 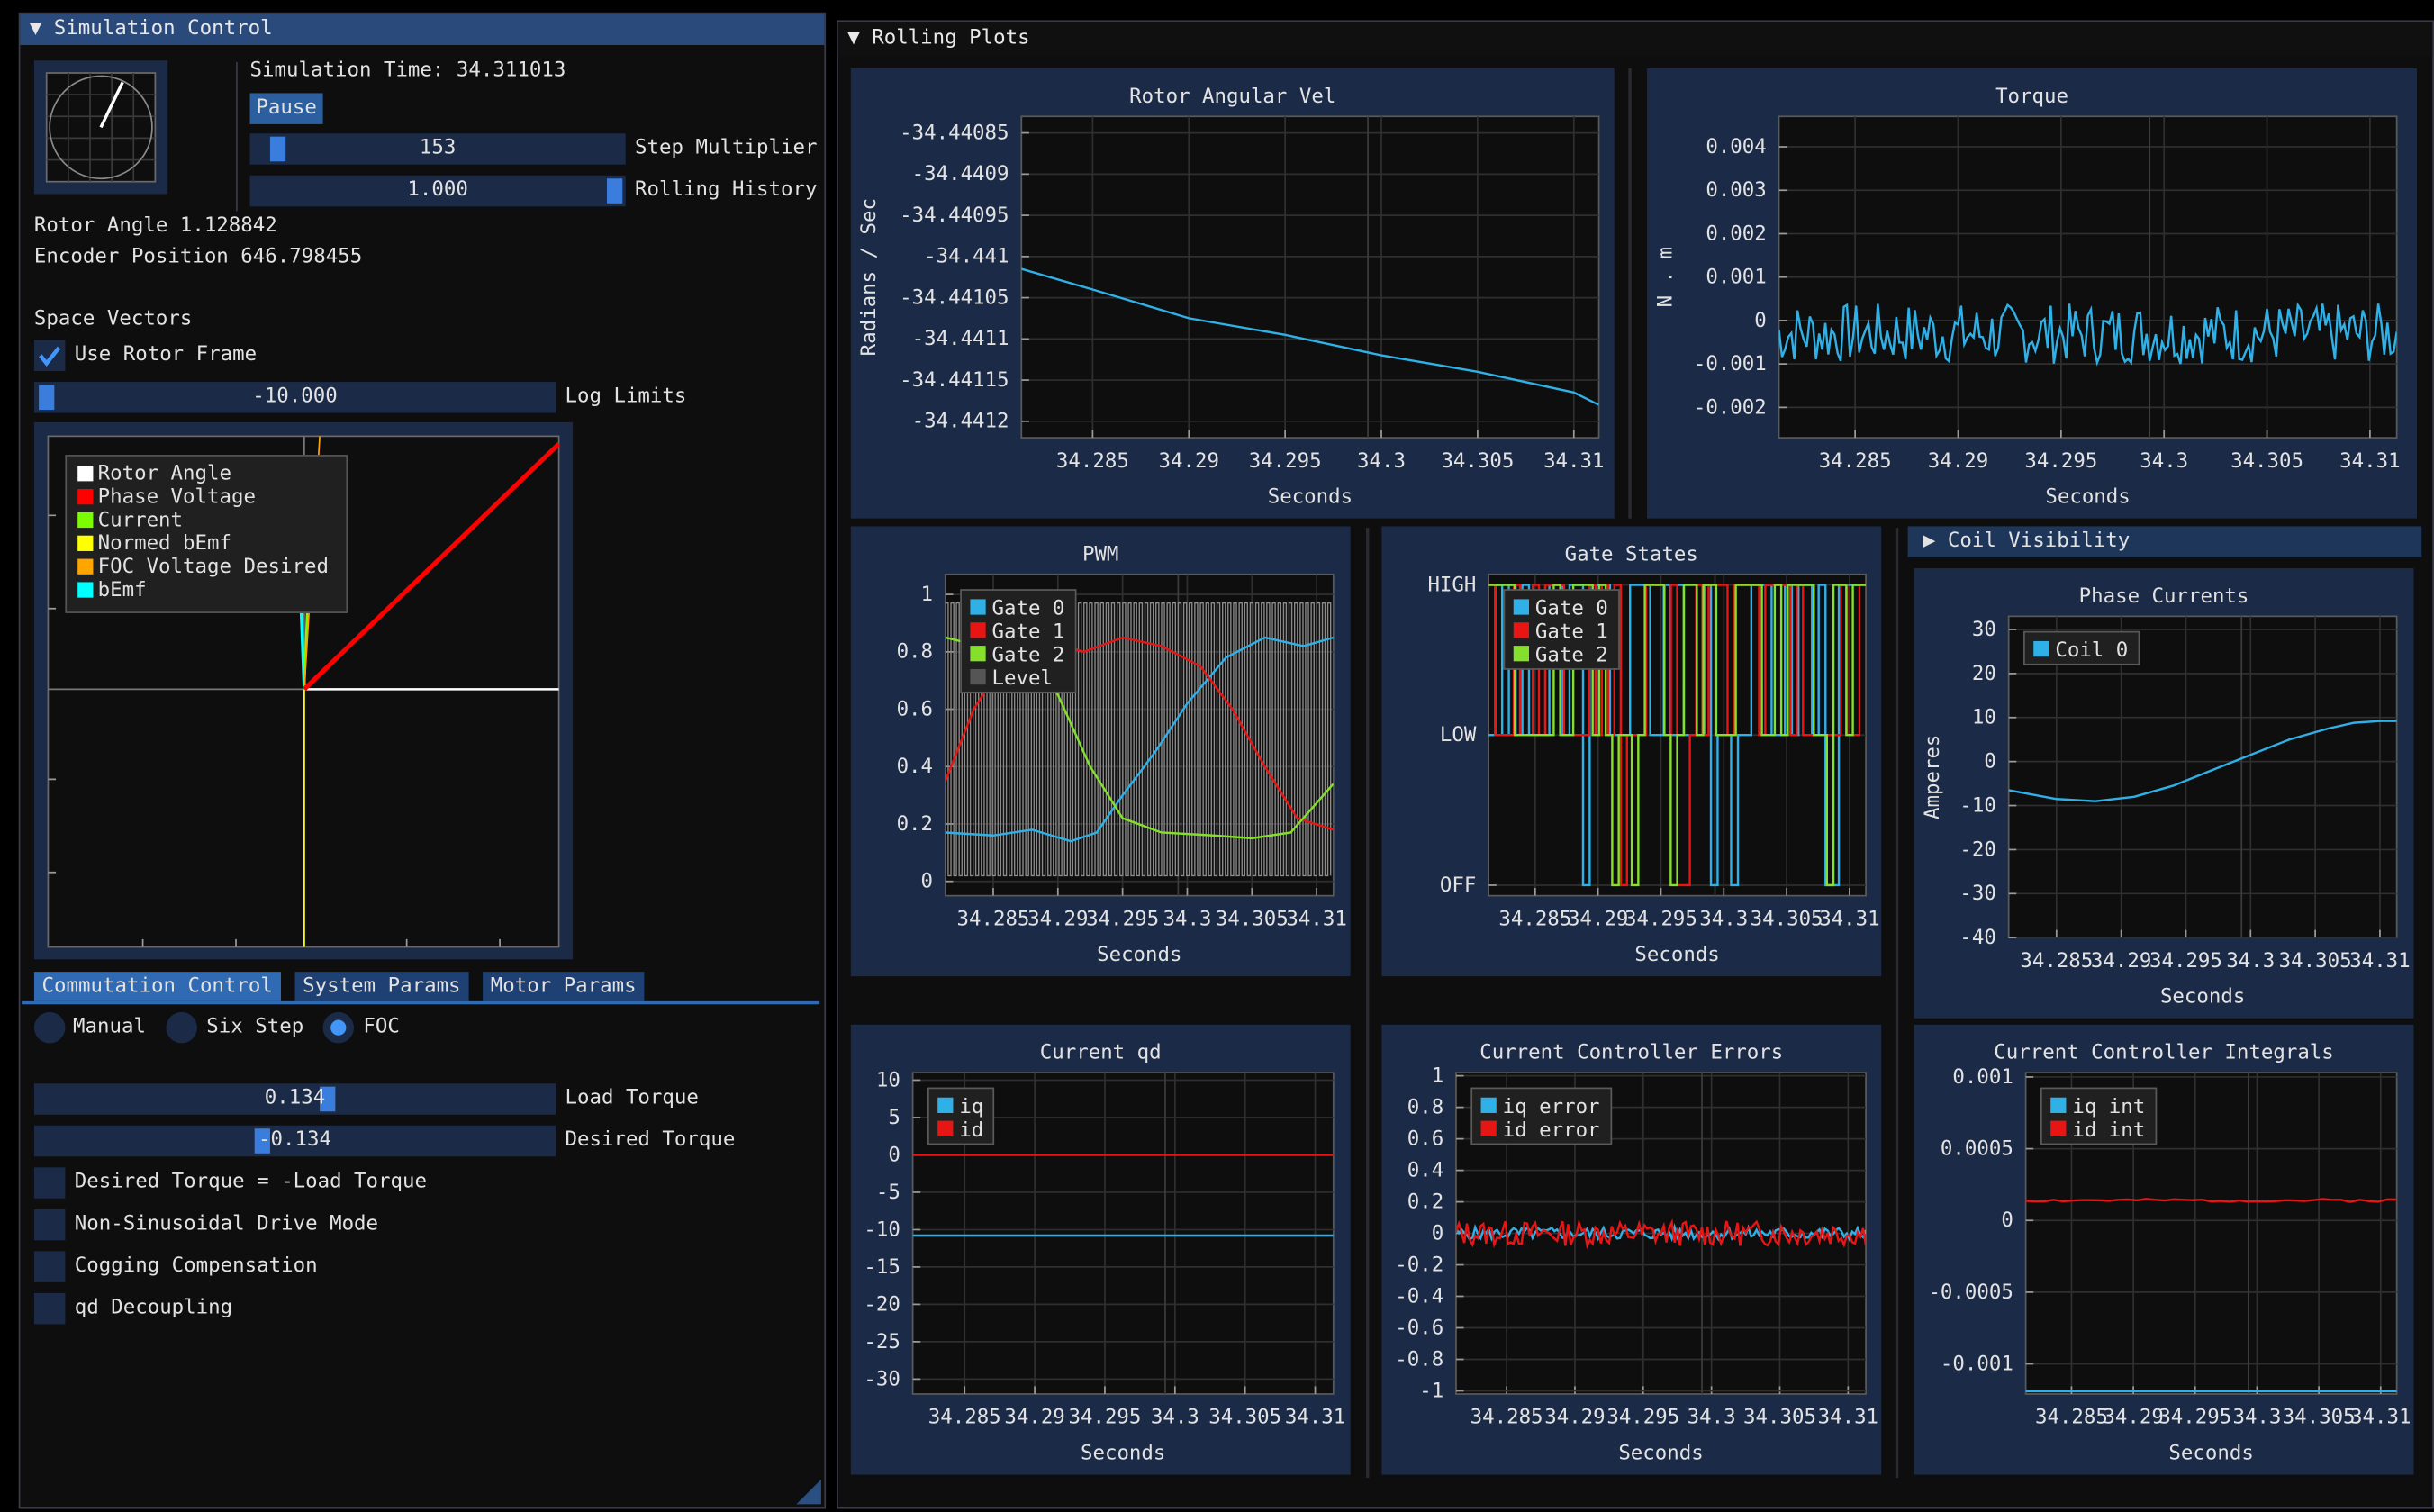 What do you see at coordinates (1023, 678) in the screenshot?
I see `legend-label: Level` at bounding box center [1023, 678].